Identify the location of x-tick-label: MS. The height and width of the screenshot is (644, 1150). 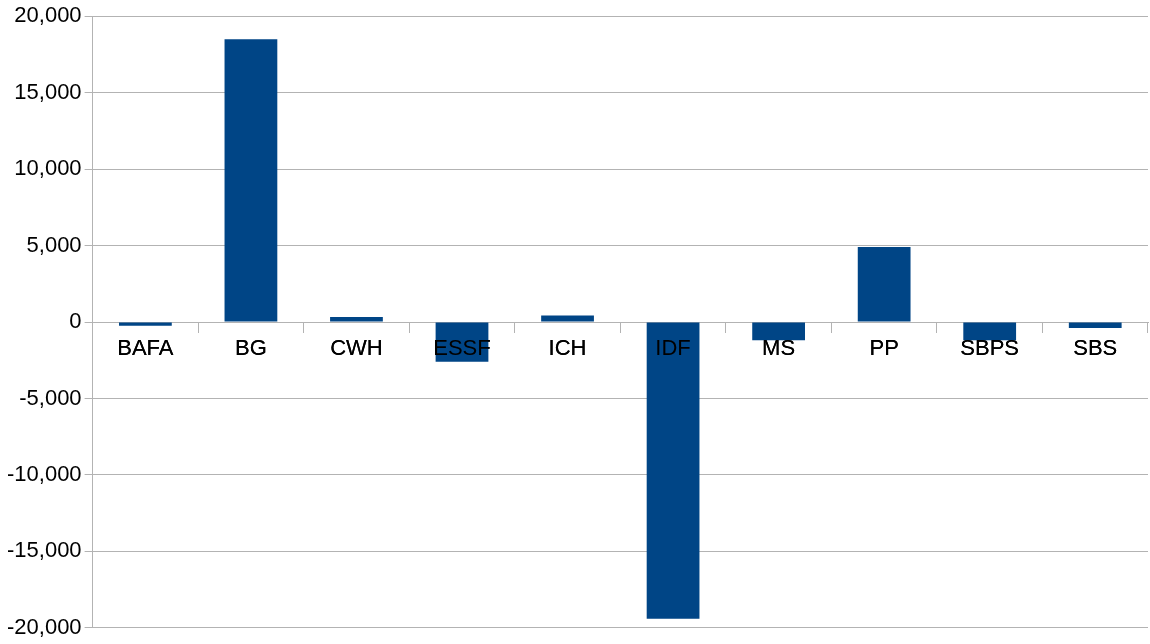
(779, 348).